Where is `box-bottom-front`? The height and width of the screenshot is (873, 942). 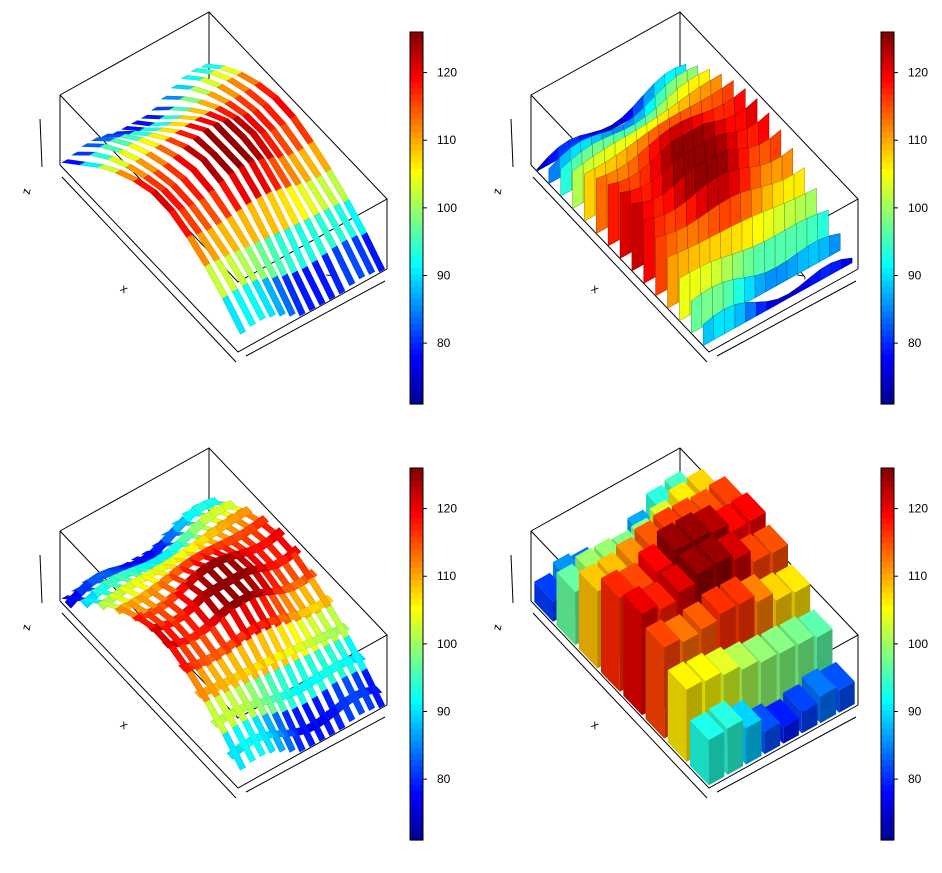 box-bottom-front is located at coordinates (223, 694).